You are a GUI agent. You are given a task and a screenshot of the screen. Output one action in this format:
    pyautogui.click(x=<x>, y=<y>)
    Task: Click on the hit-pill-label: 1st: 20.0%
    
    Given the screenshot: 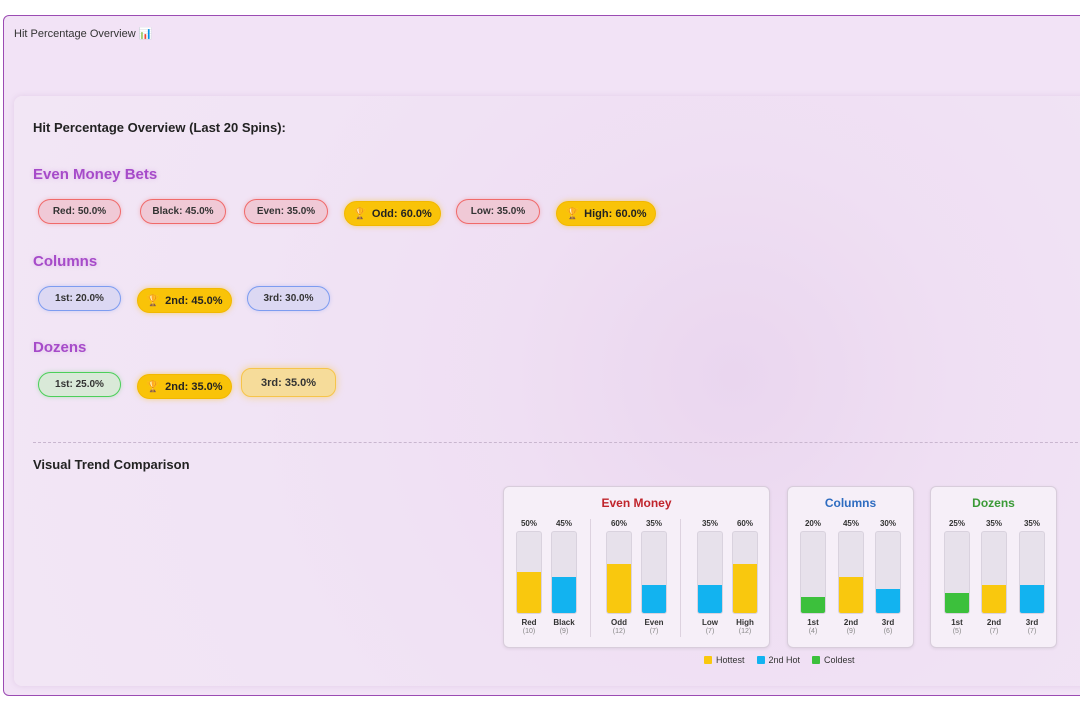 What is the action you would take?
    pyautogui.click(x=79, y=298)
    